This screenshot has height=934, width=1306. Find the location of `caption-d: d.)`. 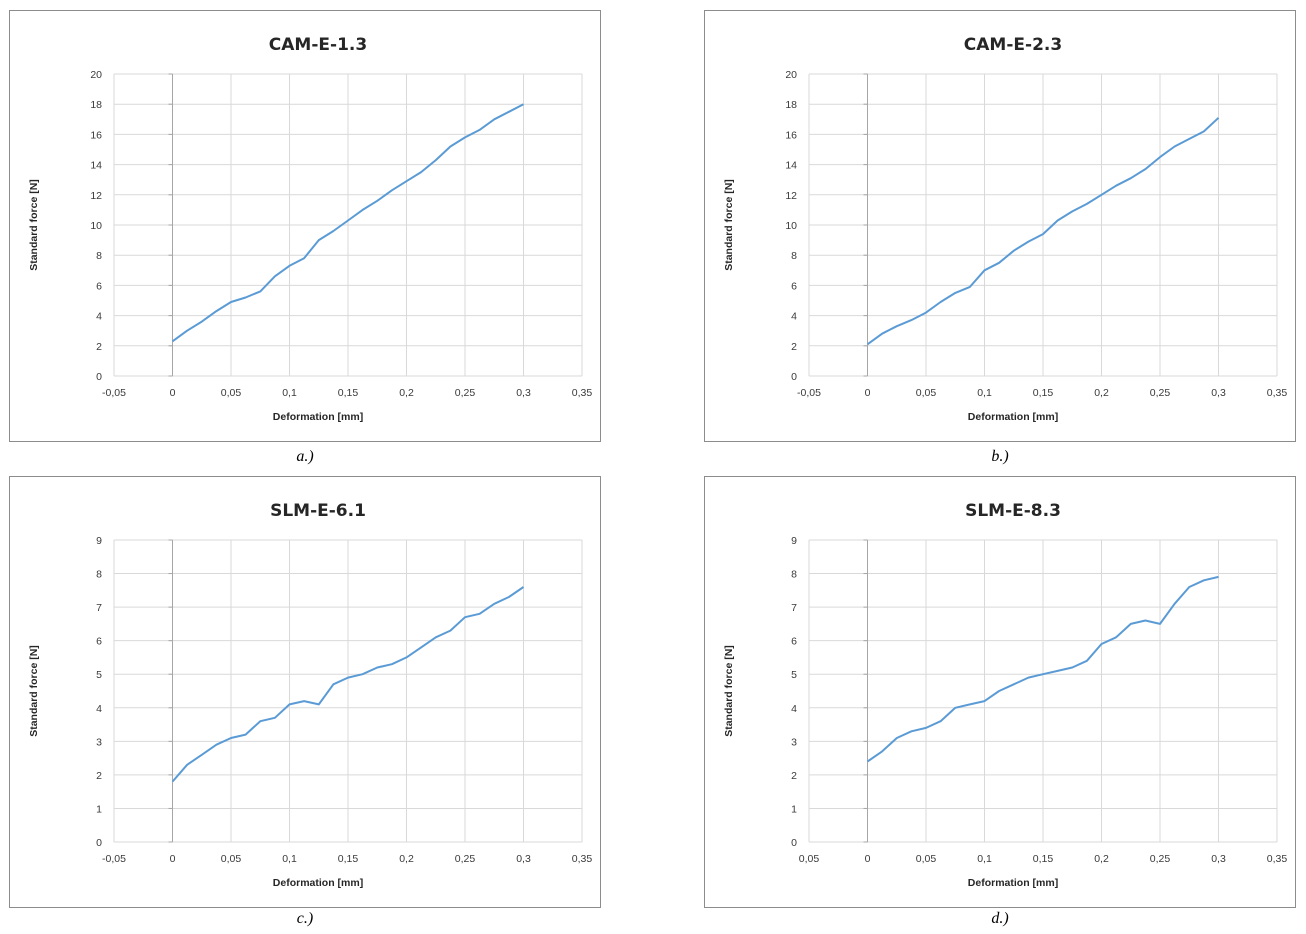

caption-d: d.) is located at coordinates (1000, 918).